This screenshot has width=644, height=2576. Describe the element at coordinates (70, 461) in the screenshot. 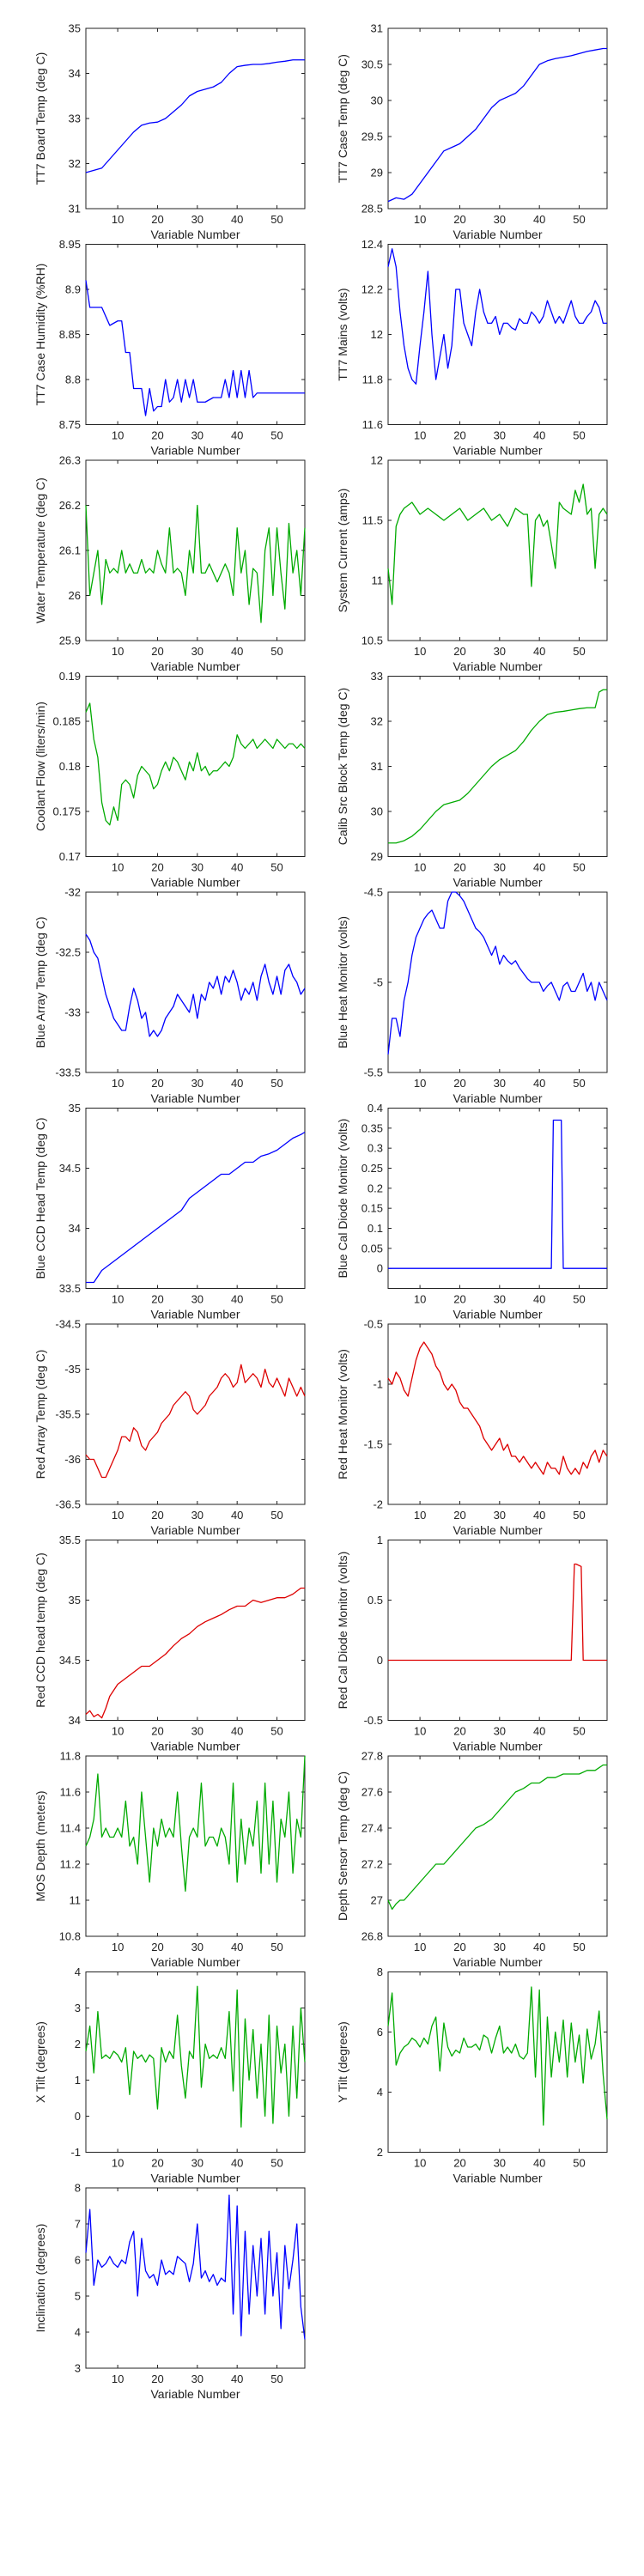

I see `y-tick-label: 26.3` at that location.